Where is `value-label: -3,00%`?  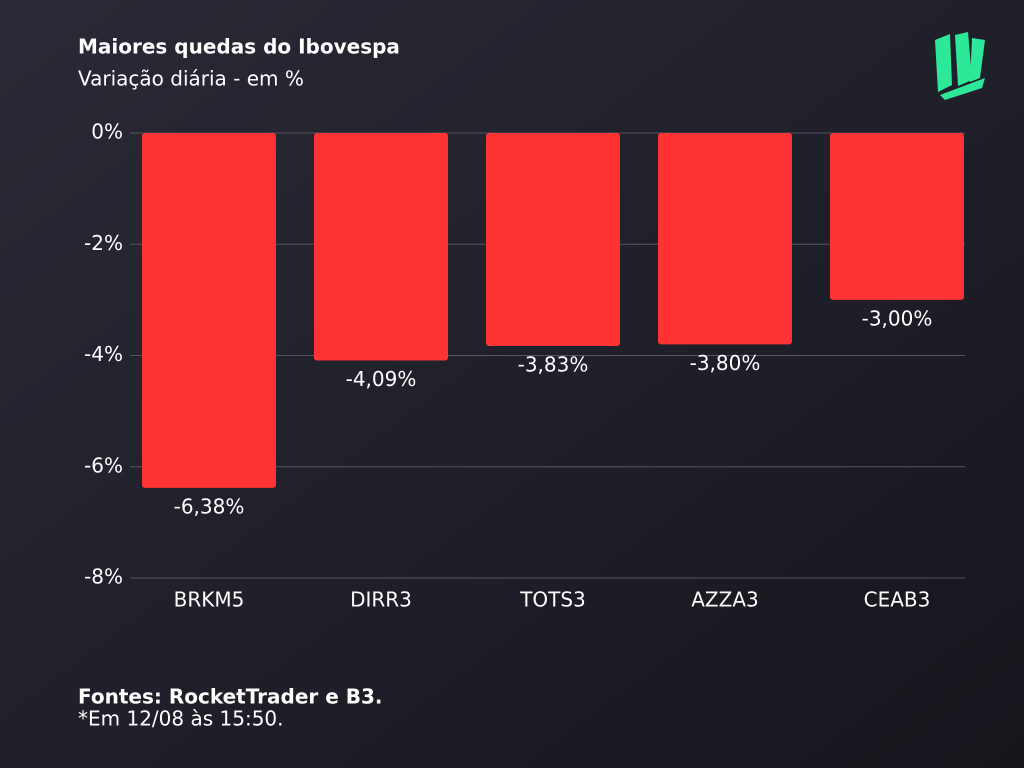 value-label: -3,00% is located at coordinates (897, 318).